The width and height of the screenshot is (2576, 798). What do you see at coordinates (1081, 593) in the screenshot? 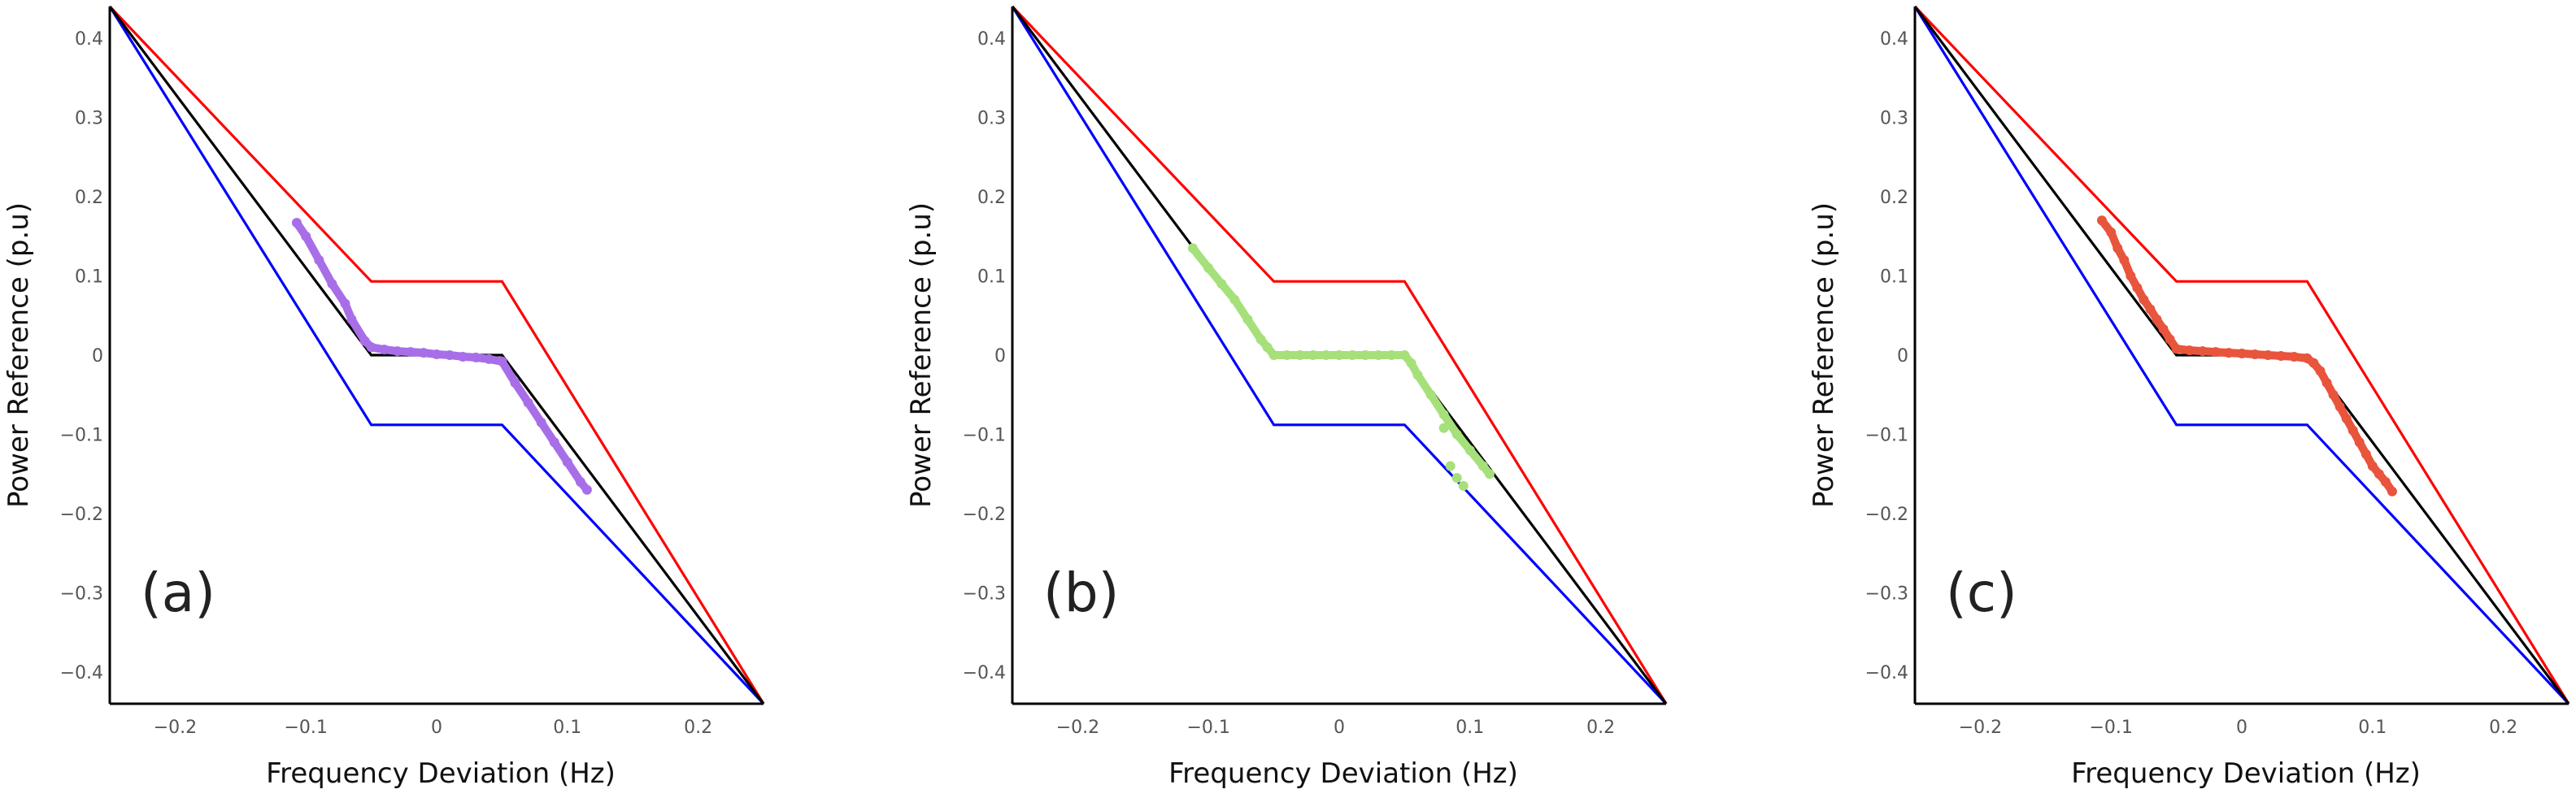
I see `panel-label: (b)` at bounding box center [1081, 593].